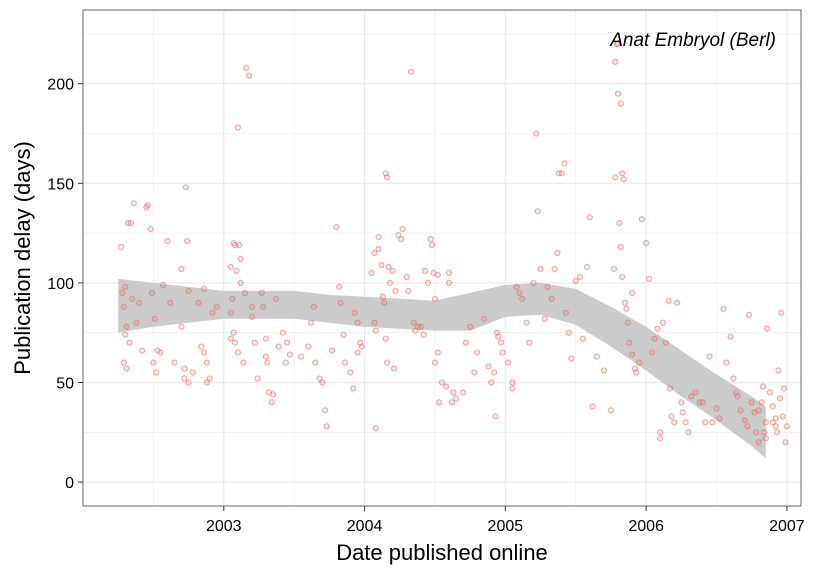 The image size is (825, 570). What do you see at coordinates (506, 526) in the screenshot?
I see `x-tick-label: 2005` at bounding box center [506, 526].